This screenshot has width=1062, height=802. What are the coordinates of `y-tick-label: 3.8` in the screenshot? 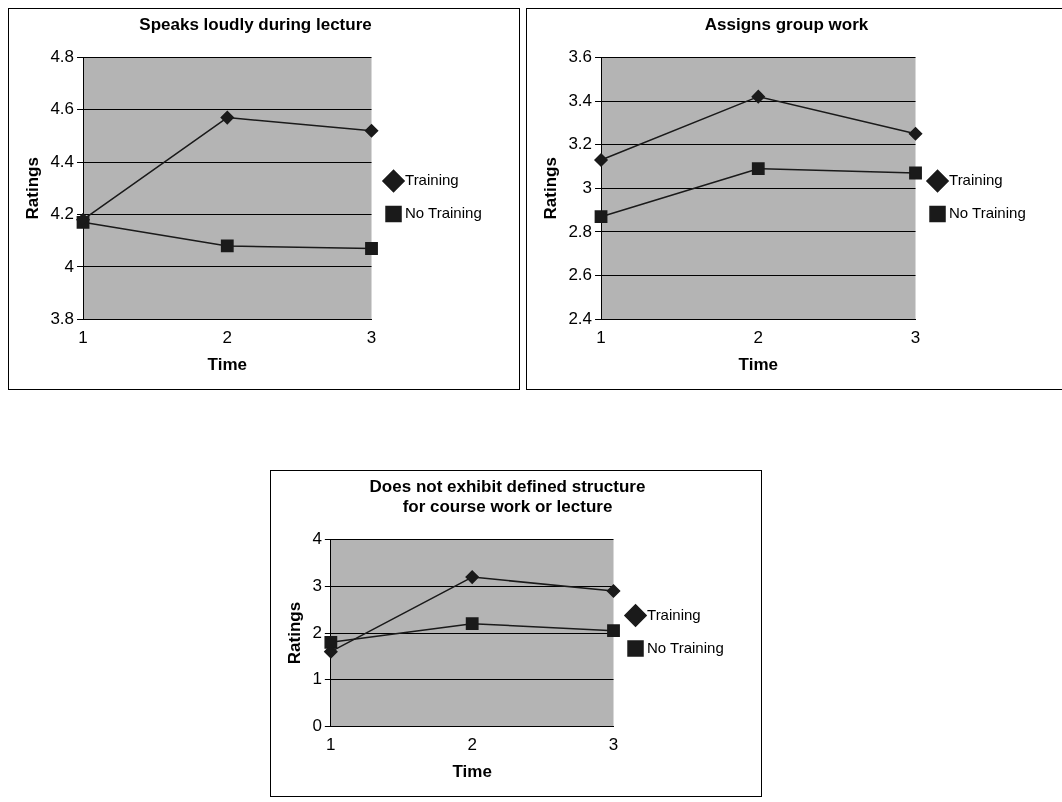 It's located at (62, 318).